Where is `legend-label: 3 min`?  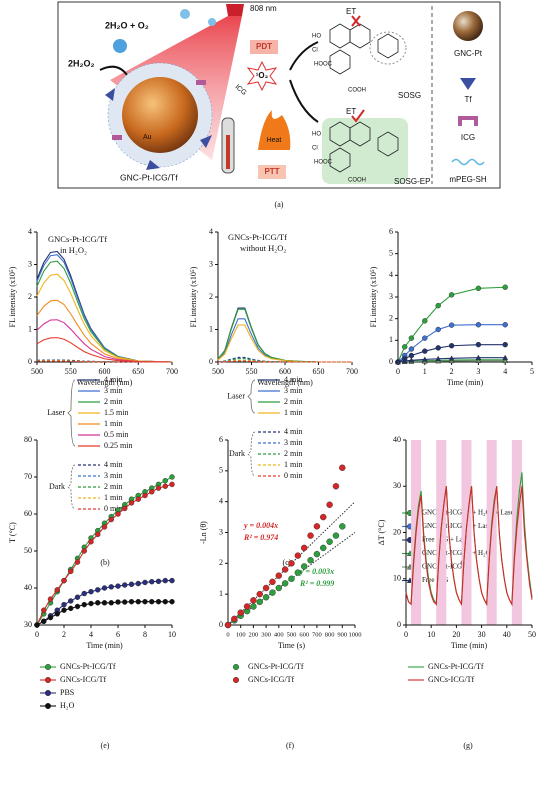
legend-label: 3 min is located at coordinates (293, 390).